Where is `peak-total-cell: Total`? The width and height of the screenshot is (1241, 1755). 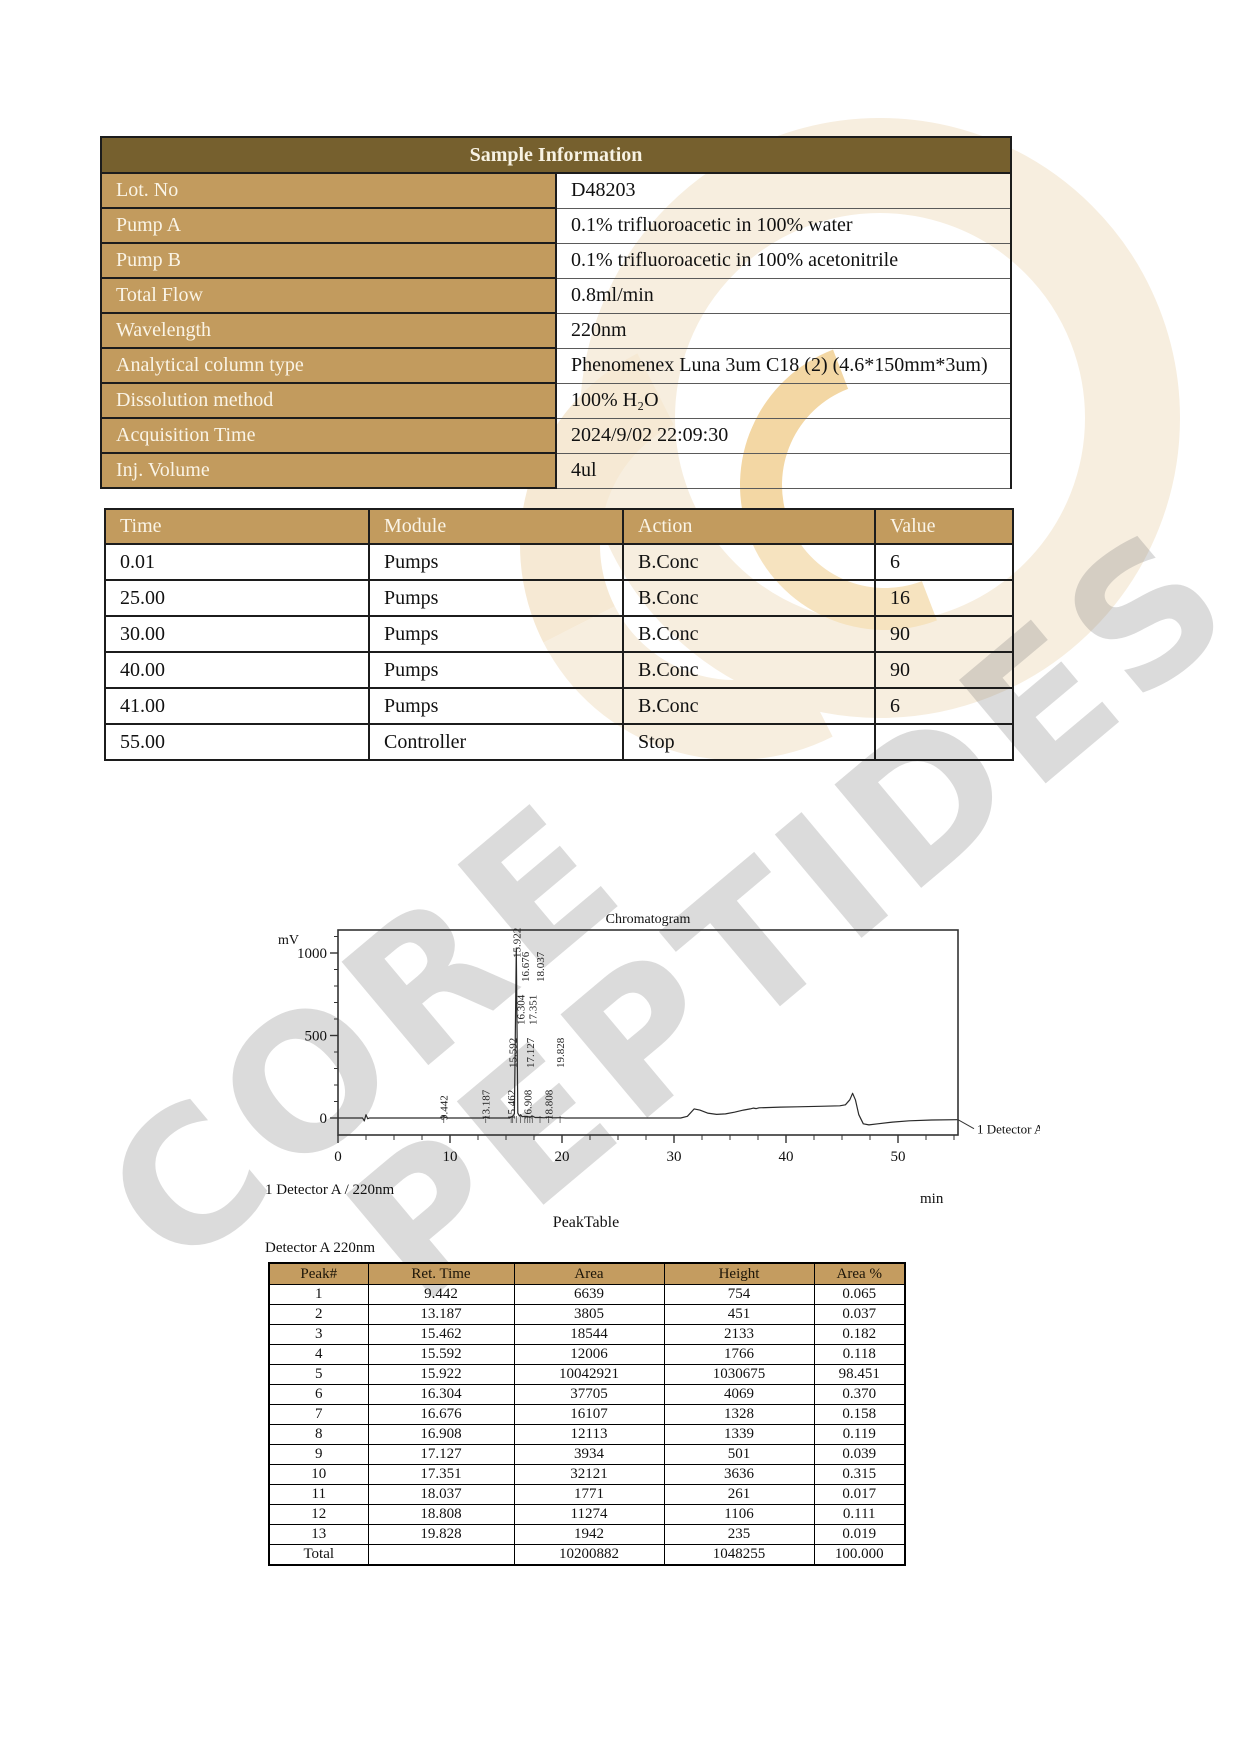 peak-total-cell: Total is located at coordinates (318, 1555).